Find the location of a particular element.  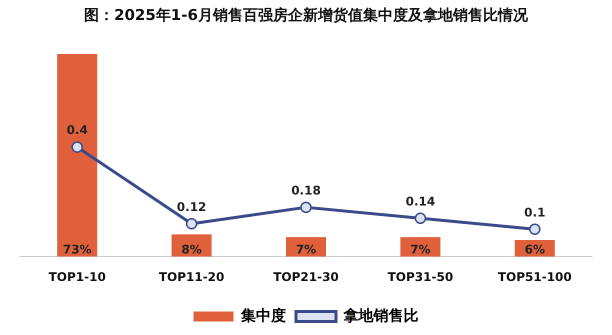

data-label: 0.12 is located at coordinates (191, 207).